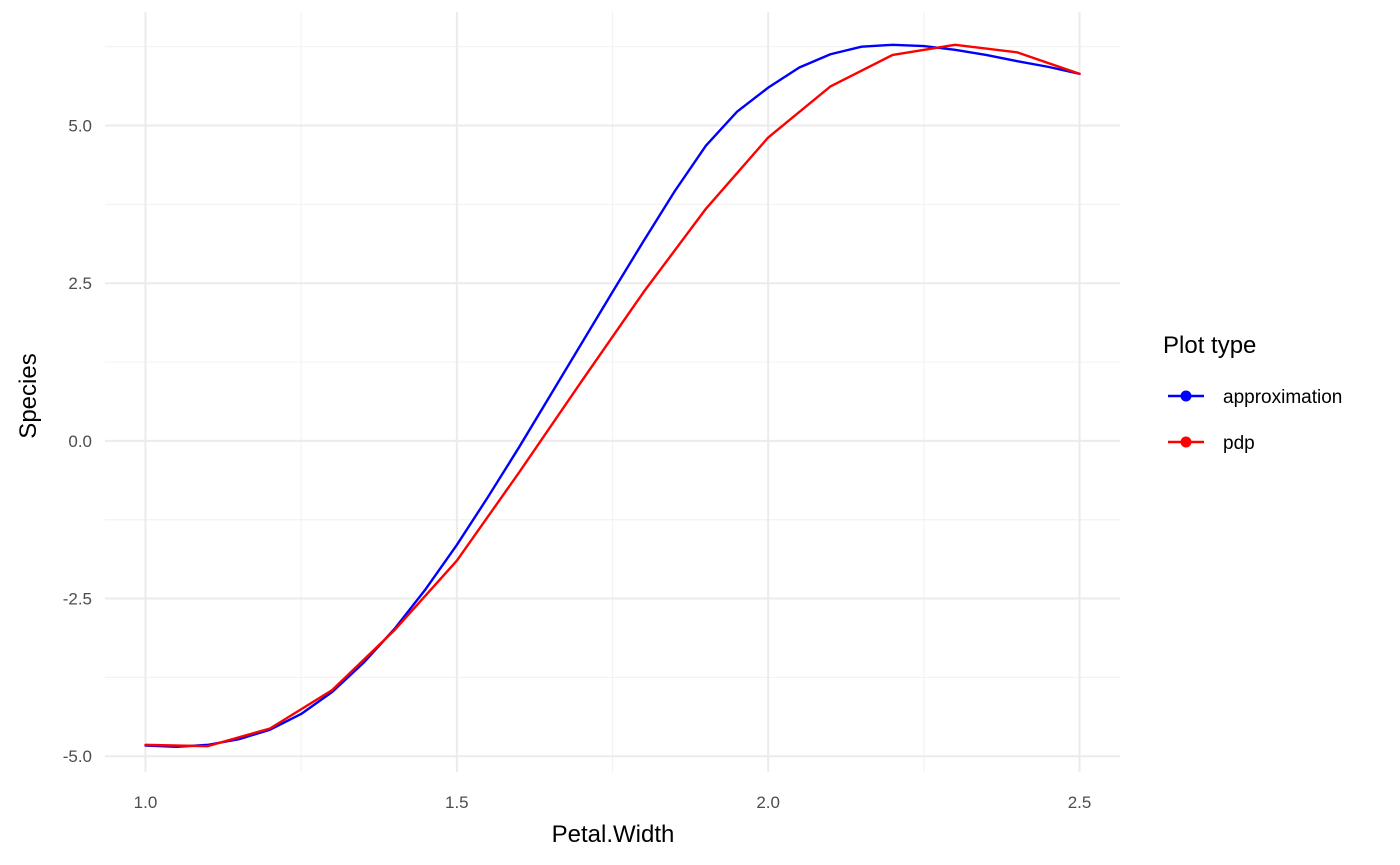 The image size is (1400, 865). What do you see at coordinates (1209, 345) in the screenshot?
I see `legend-title: Plot type` at bounding box center [1209, 345].